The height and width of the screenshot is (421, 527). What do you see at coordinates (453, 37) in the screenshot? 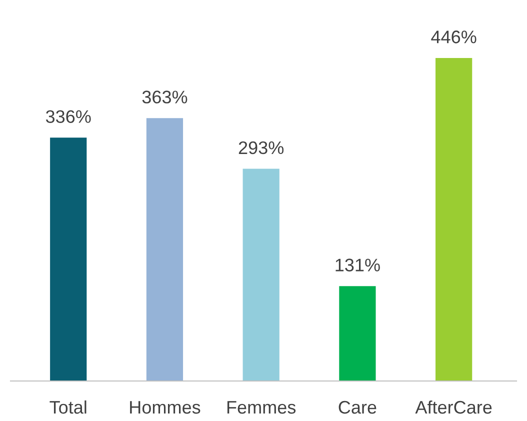
I see `data-label: 446%` at bounding box center [453, 37].